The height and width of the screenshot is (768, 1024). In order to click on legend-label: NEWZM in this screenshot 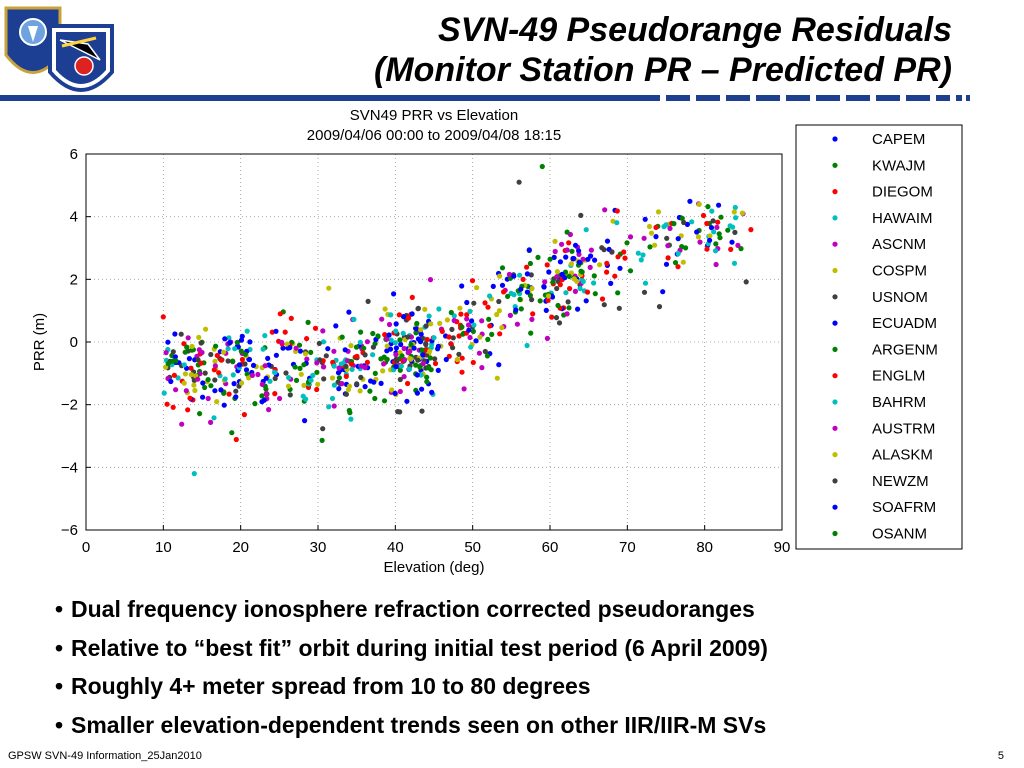, I will do `click(900, 481)`.